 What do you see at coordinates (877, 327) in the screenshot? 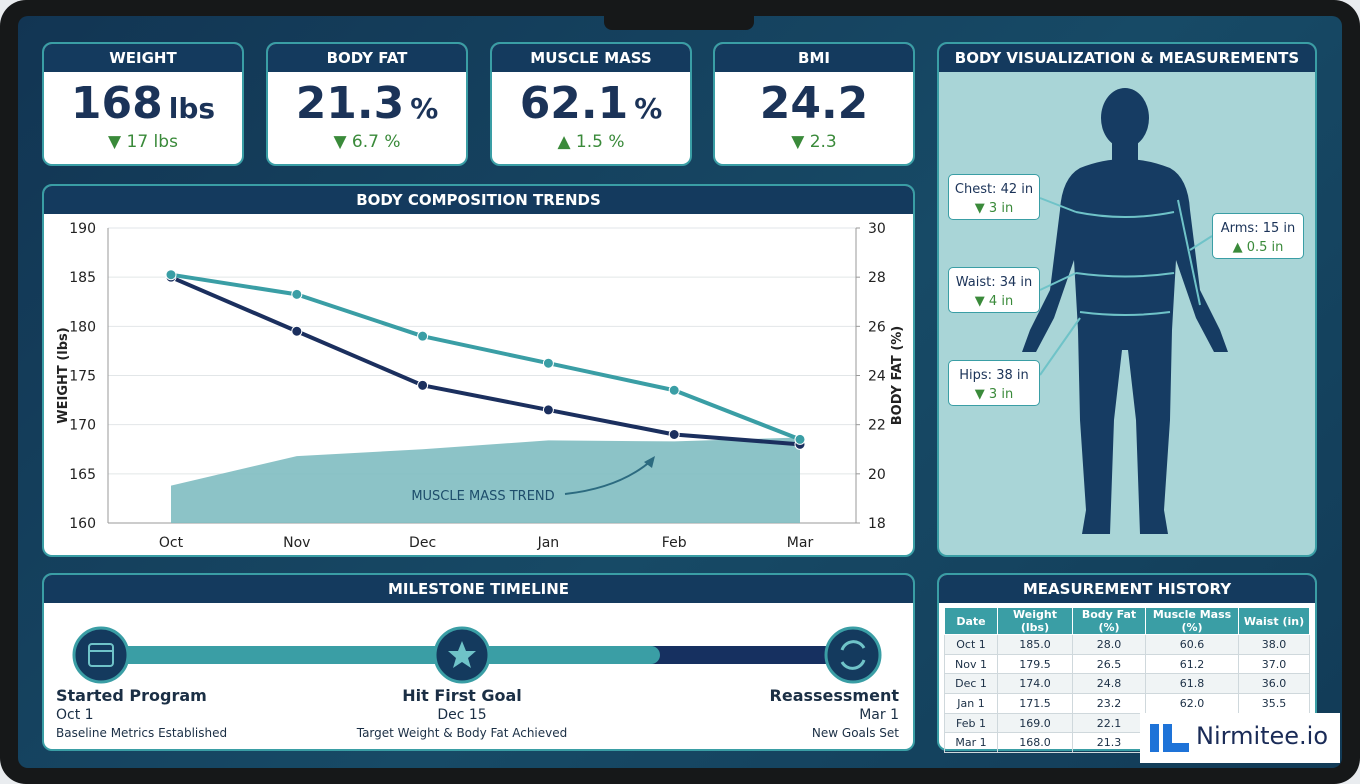
I see `y2-tick-label: 26` at bounding box center [877, 327].